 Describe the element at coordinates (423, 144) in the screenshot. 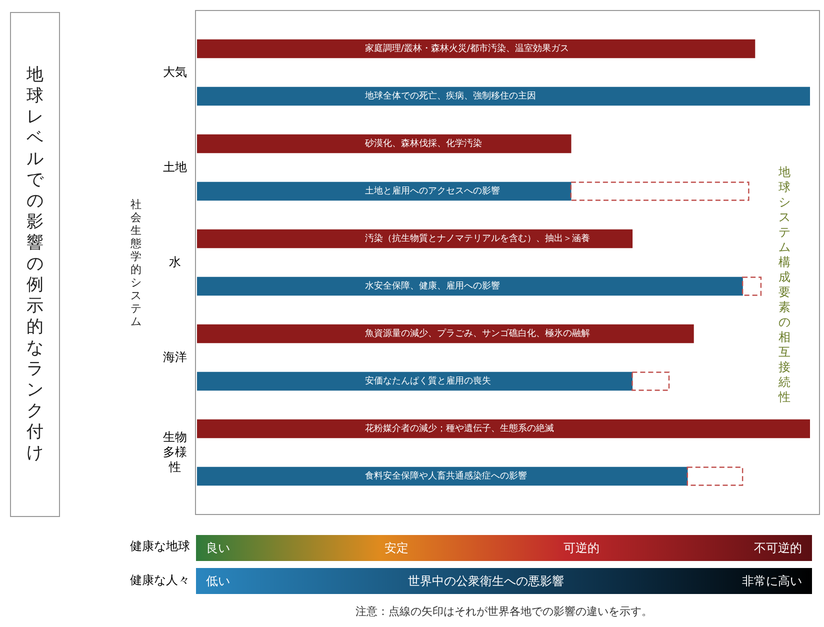

I see `y-tick-label: 砂漠化、森林伐採、化学汚染` at that location.